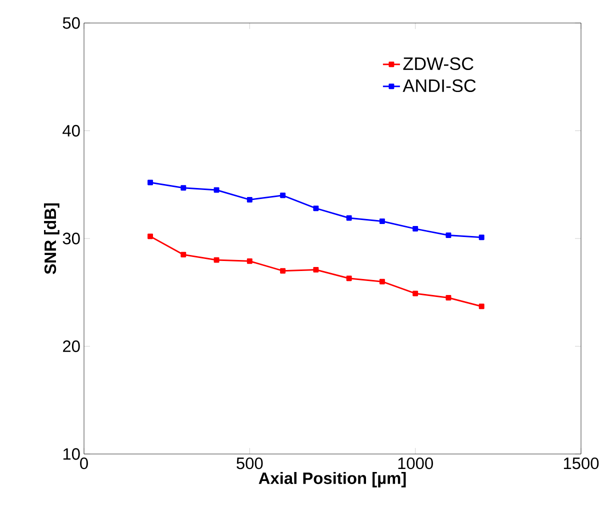 This screenshot has width=612, height=528. Describe the element at coordinates (415, 464) in the screenshot. I see `x-tick-label: 1000` at that location.